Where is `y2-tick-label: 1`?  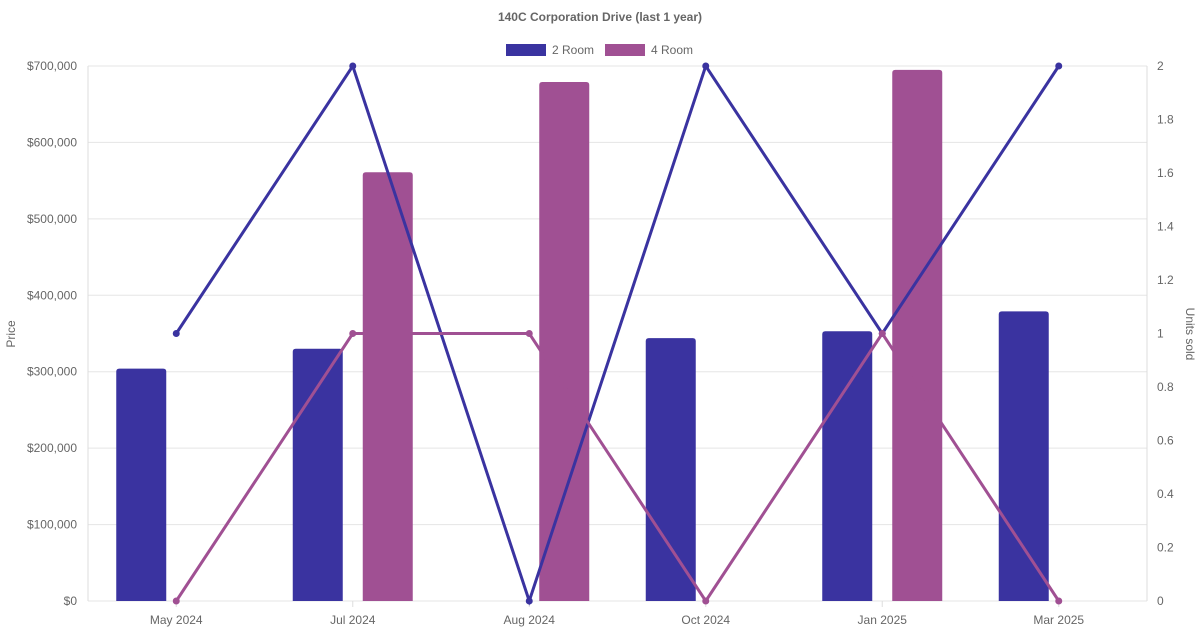 y2-tick-label: 1 is located at coordinates (1160, 334).